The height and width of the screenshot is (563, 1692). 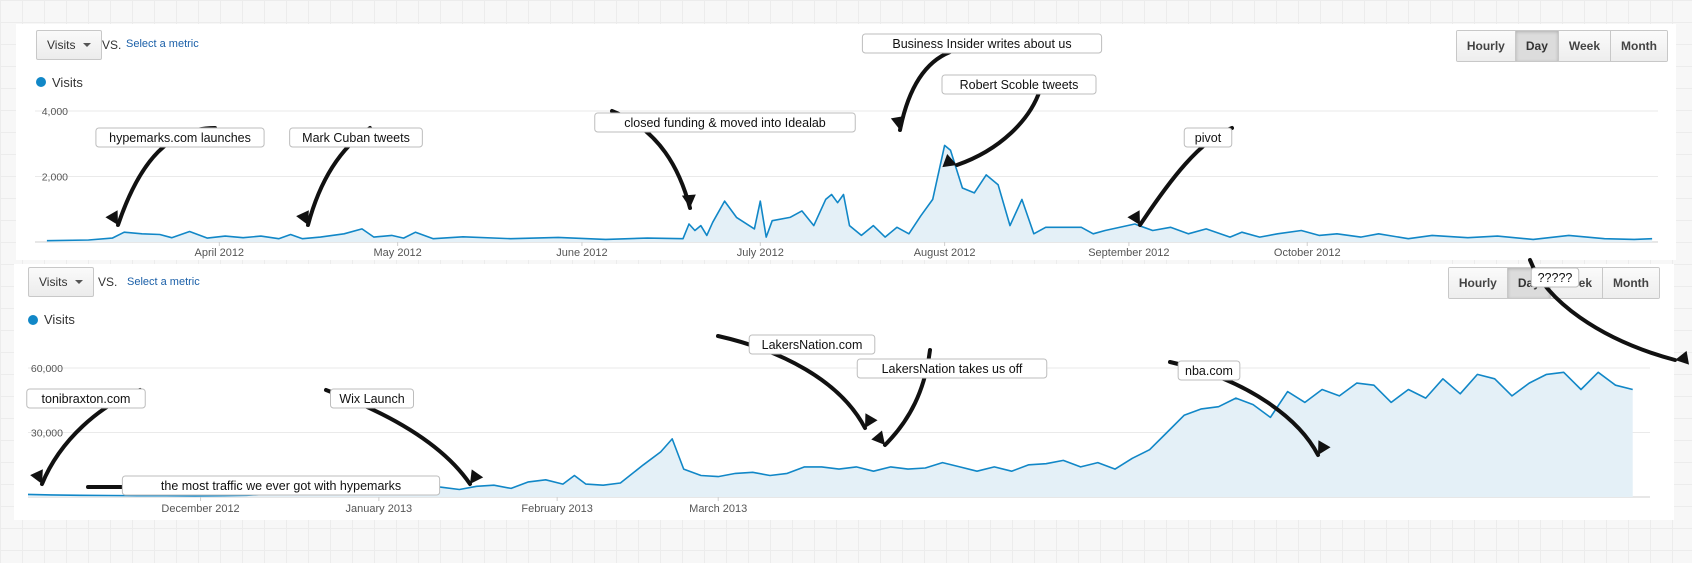 I want to click on week-button: Week, so click(x=1584, y=46).